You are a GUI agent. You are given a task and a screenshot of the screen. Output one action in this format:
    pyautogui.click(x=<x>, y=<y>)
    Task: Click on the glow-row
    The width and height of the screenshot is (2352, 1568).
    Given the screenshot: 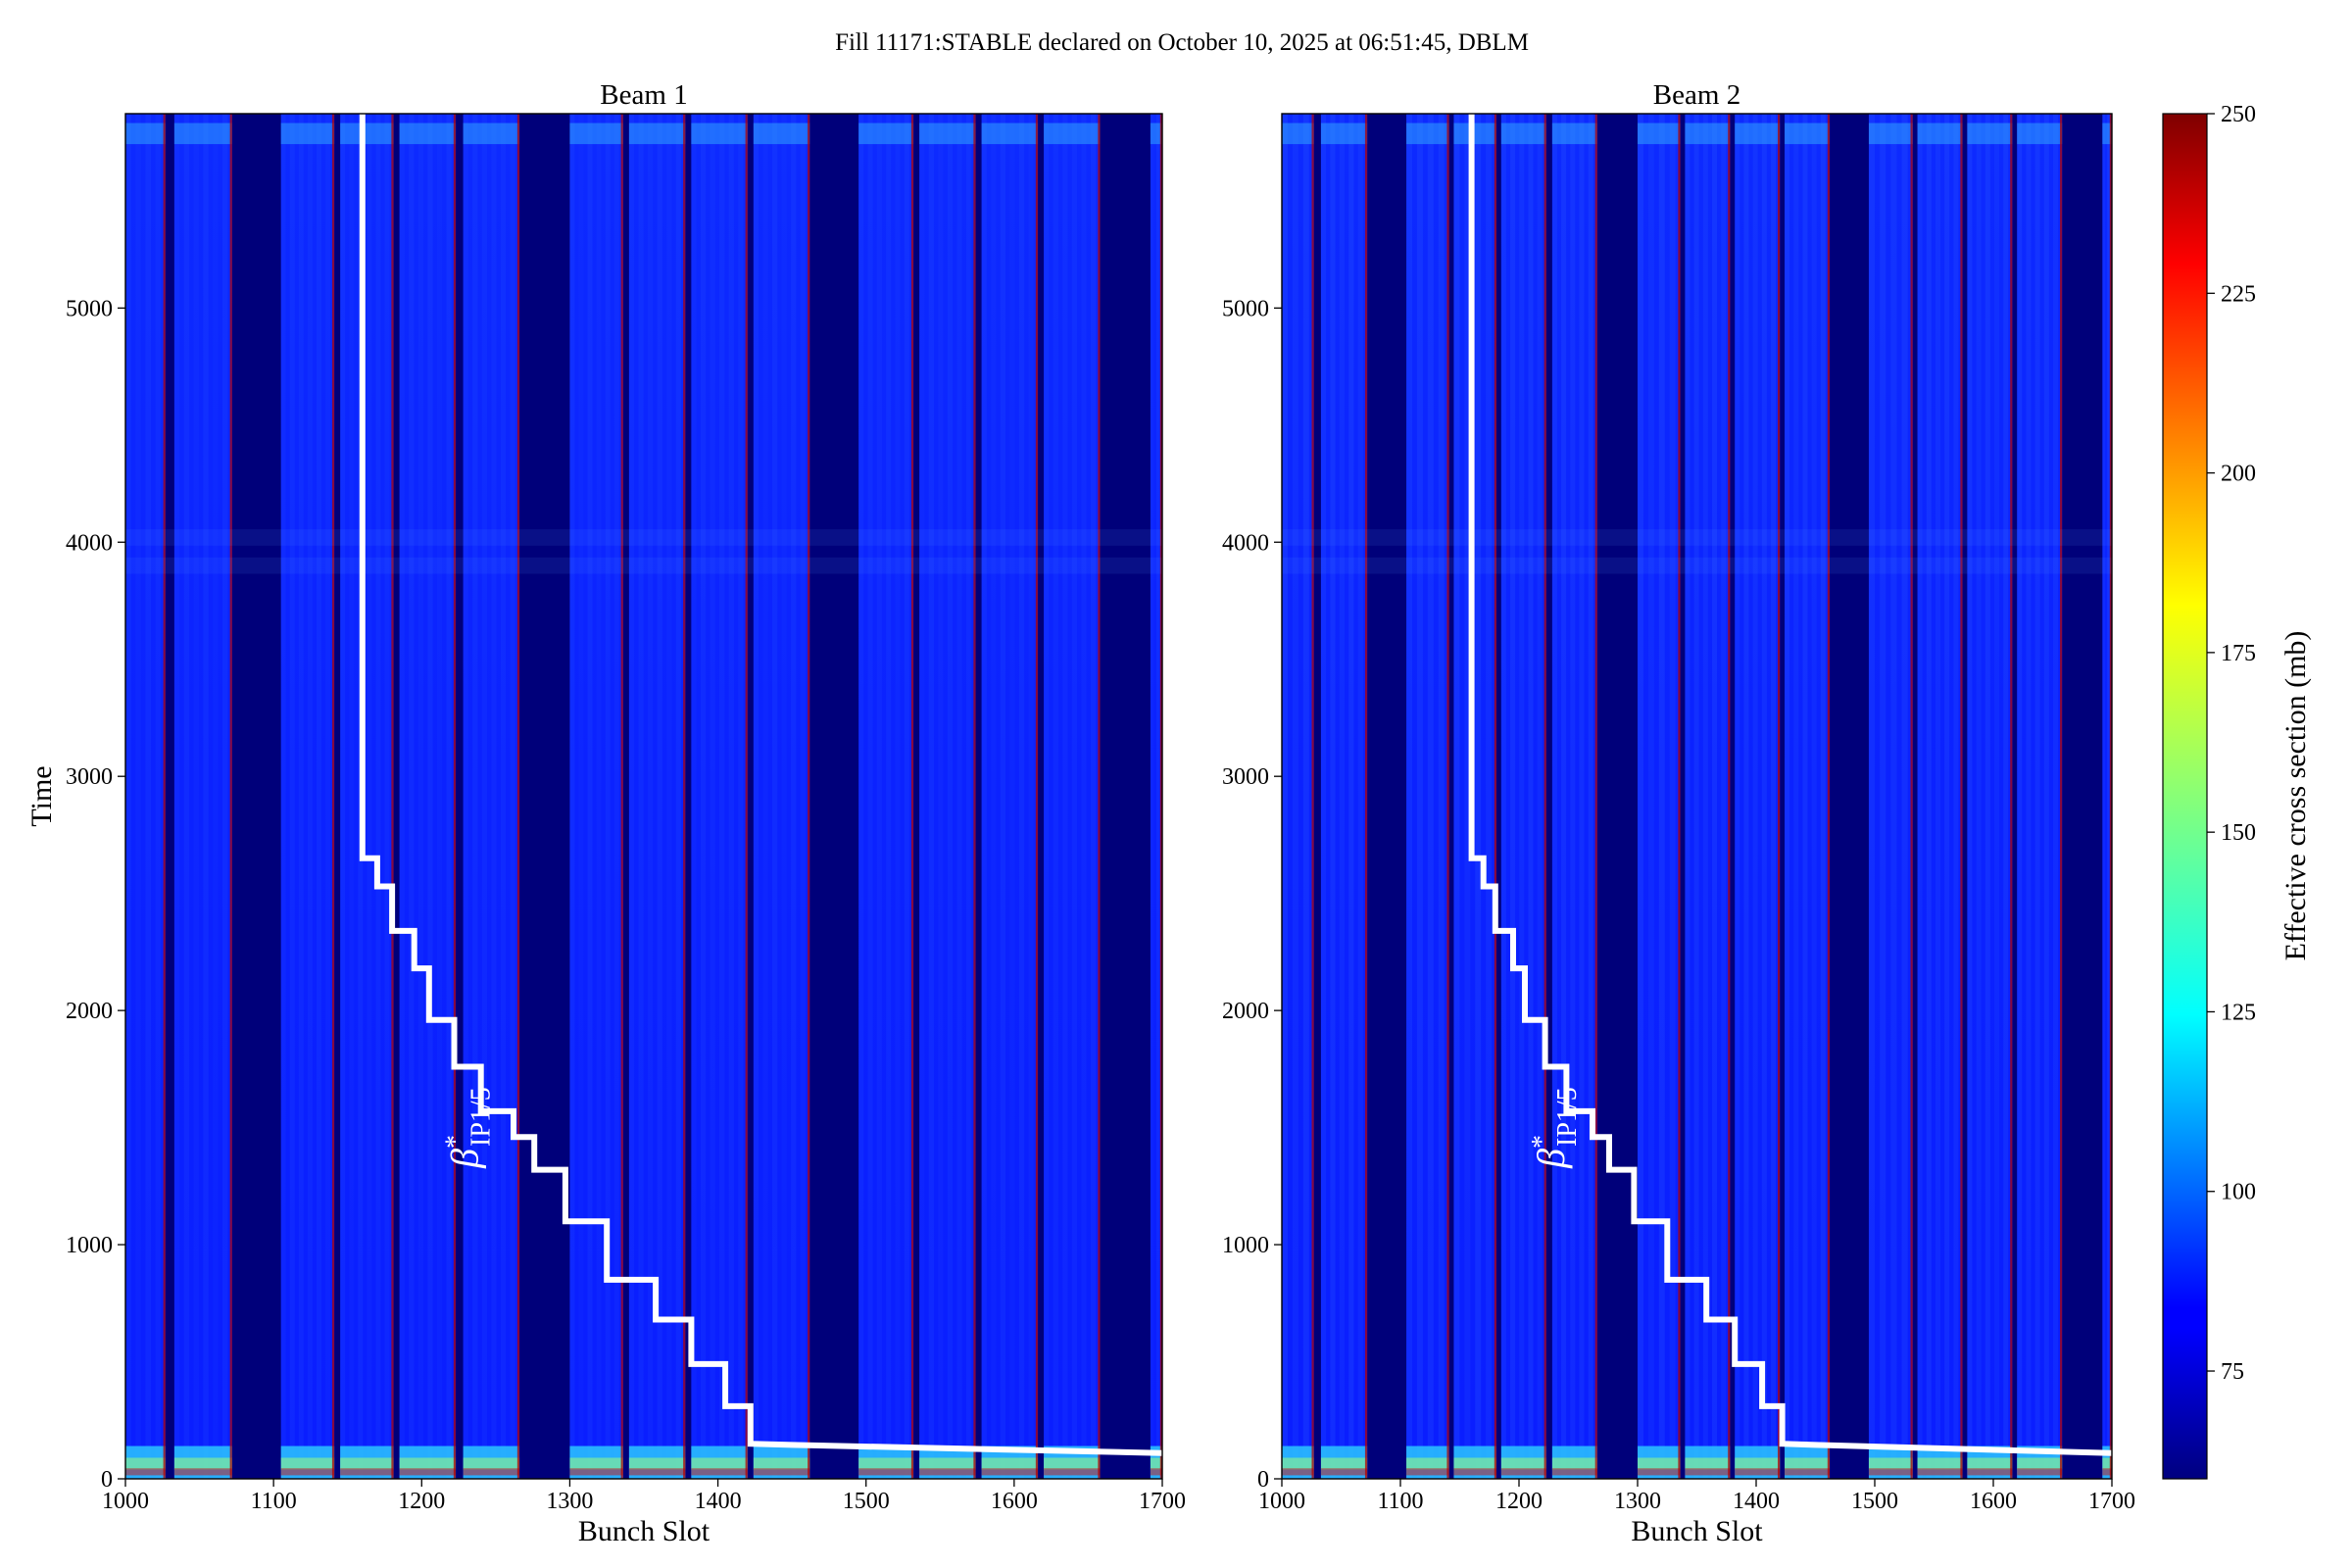 What is the action you would take?
    pyautogui.click(x=643, y=537)
    